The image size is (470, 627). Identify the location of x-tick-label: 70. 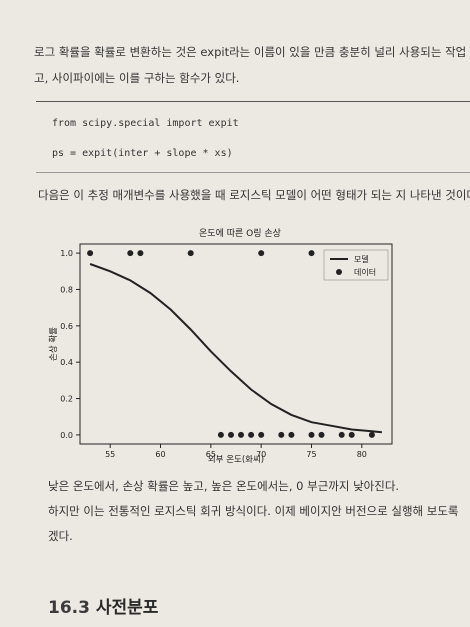
(261, 454).